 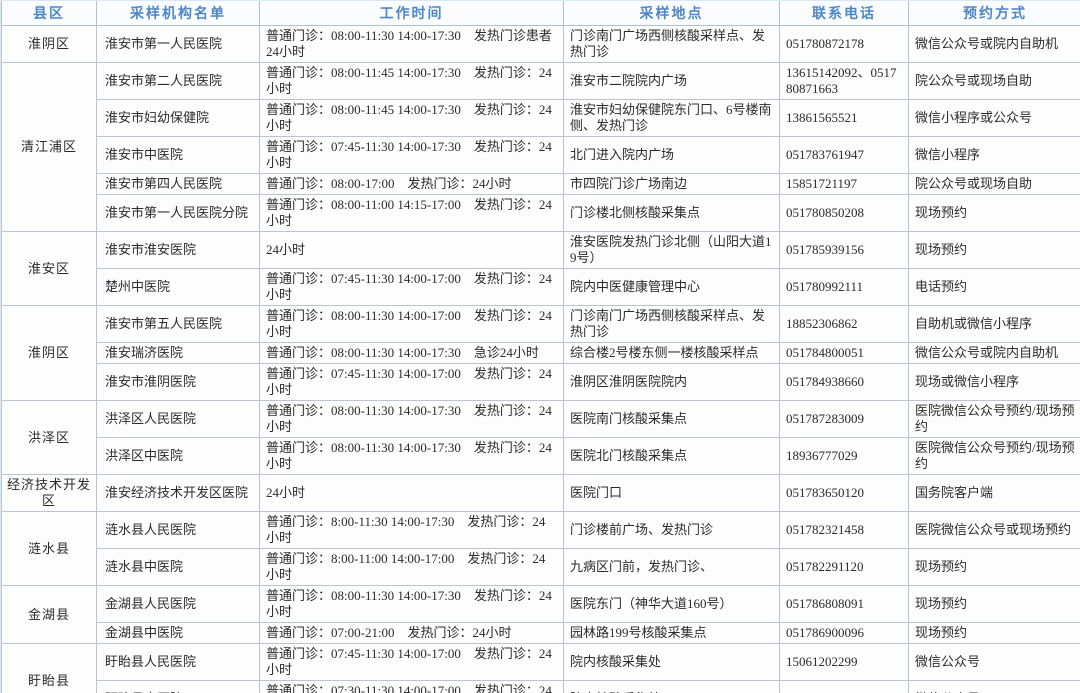 What do you see at coordinates (671, 419) in the screenshot?
I see `location-cell: 医院南门核酸采集点` at bounding box center [671, 419].